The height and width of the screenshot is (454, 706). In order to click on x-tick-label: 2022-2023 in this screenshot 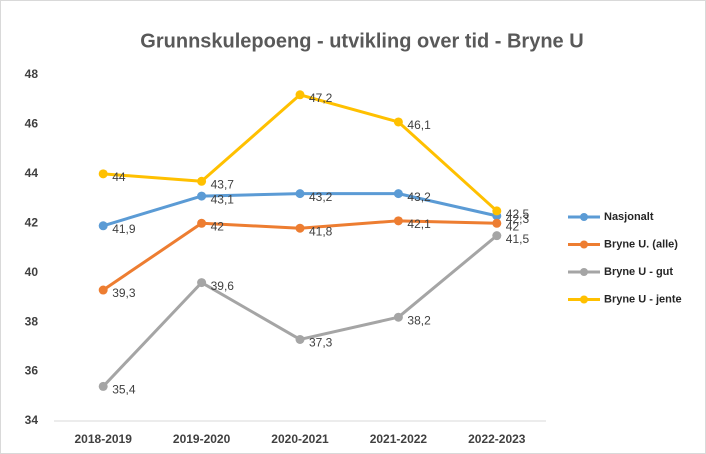, I will do `click(497, 439)`.